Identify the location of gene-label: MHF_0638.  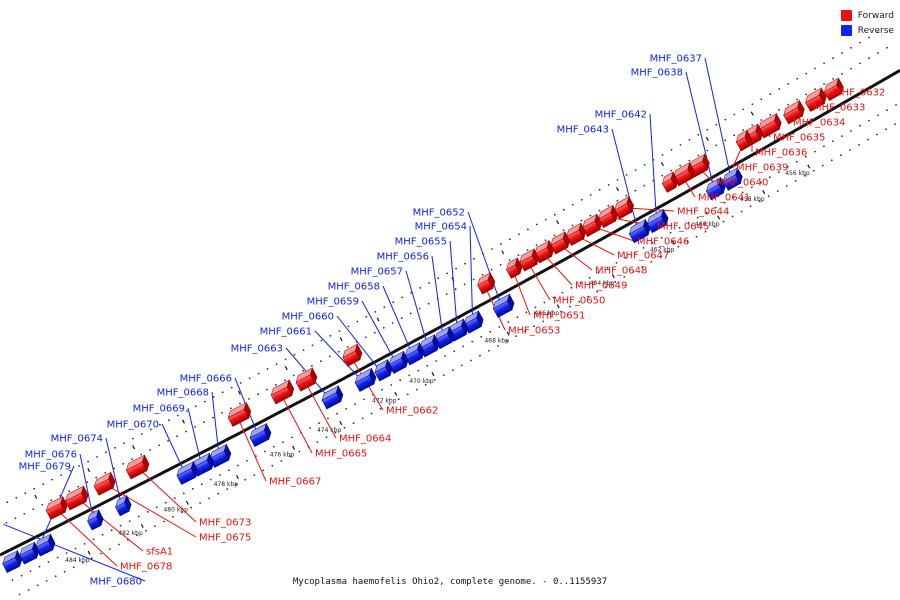
(657, 73).